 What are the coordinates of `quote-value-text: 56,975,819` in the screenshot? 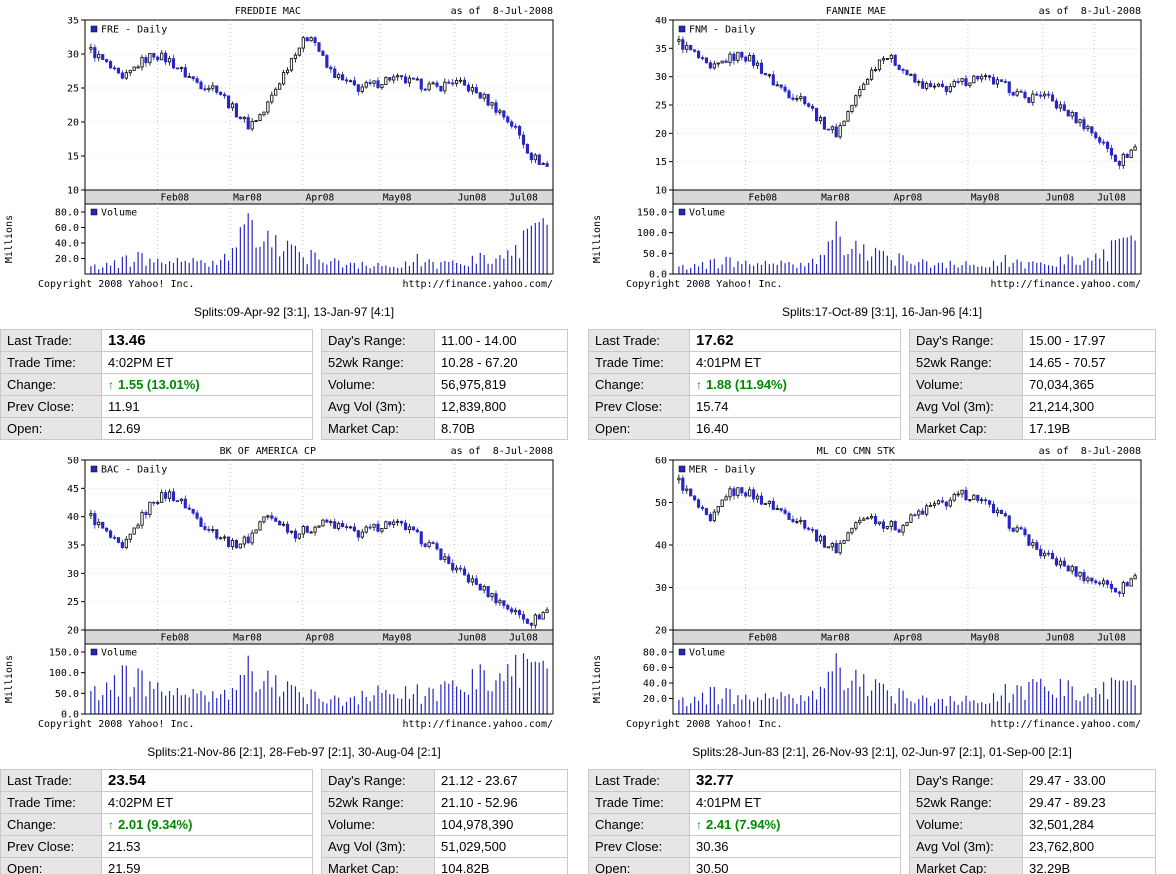 It's located at (474, 384).